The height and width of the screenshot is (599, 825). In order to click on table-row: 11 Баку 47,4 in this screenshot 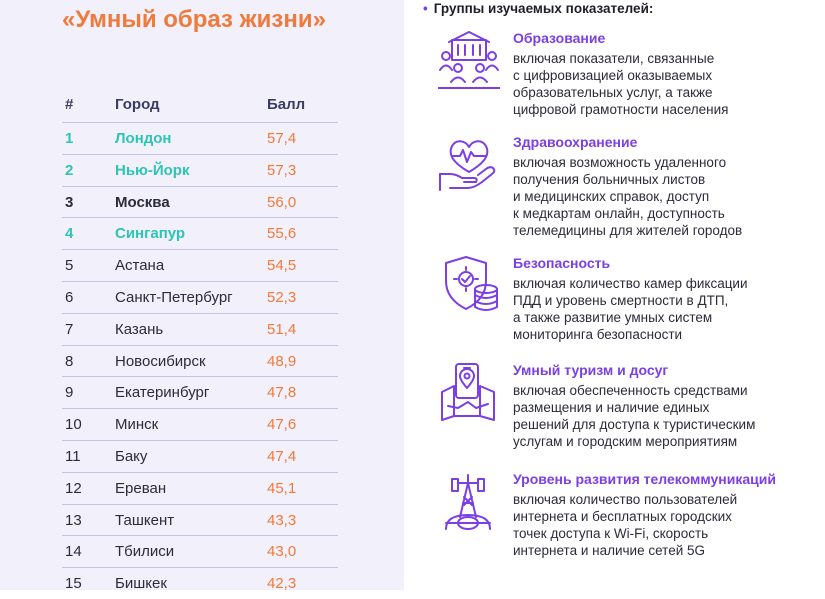, I will do `click(200, 455)`.